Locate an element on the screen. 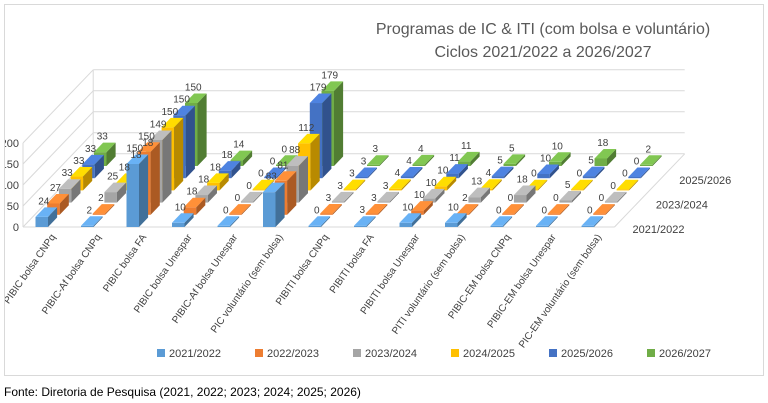 This screenshot has height=403, width=768. data-label: 24 is located at coordinates (44, 201).